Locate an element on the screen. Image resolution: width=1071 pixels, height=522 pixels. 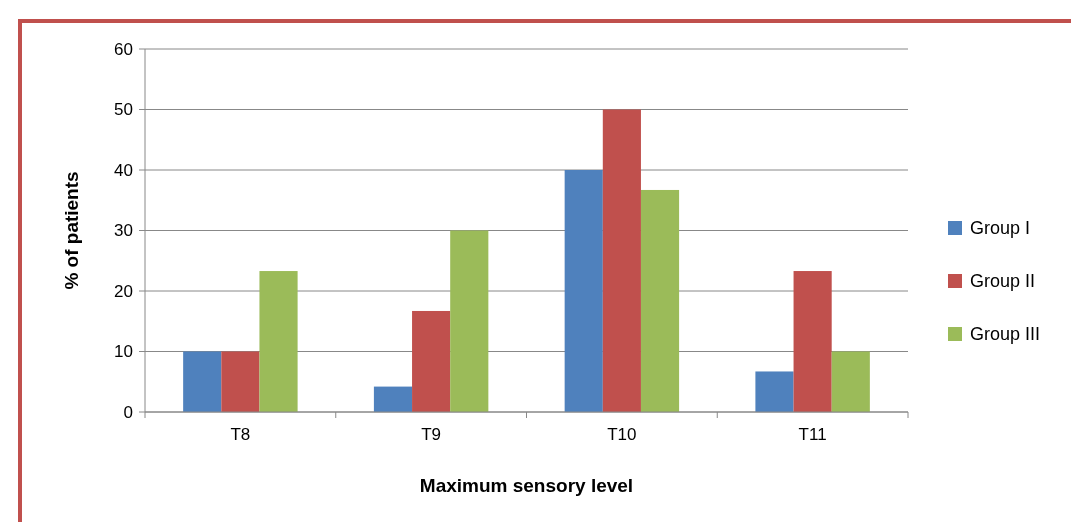
legend-label: Group II is located at coordinates (1003, 281).